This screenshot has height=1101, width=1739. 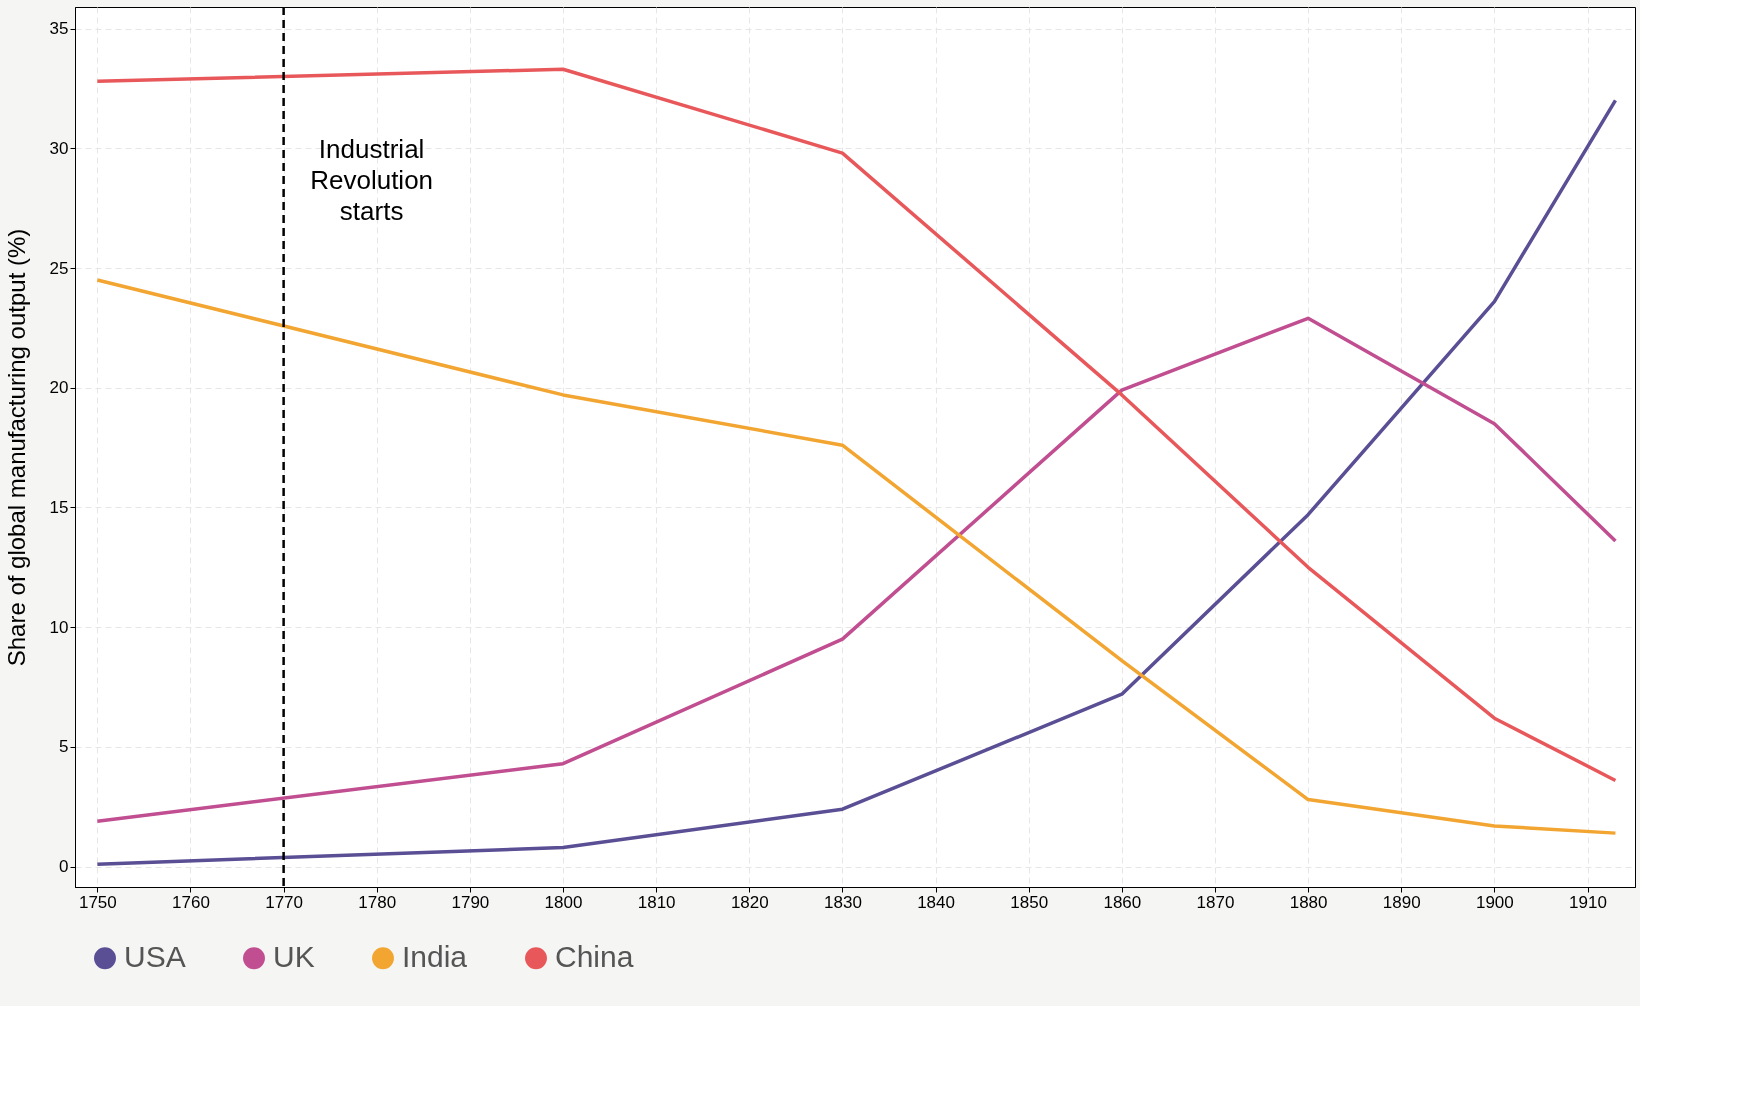 I want to click on y-tick-label: 30, so click(x=59, y=148).